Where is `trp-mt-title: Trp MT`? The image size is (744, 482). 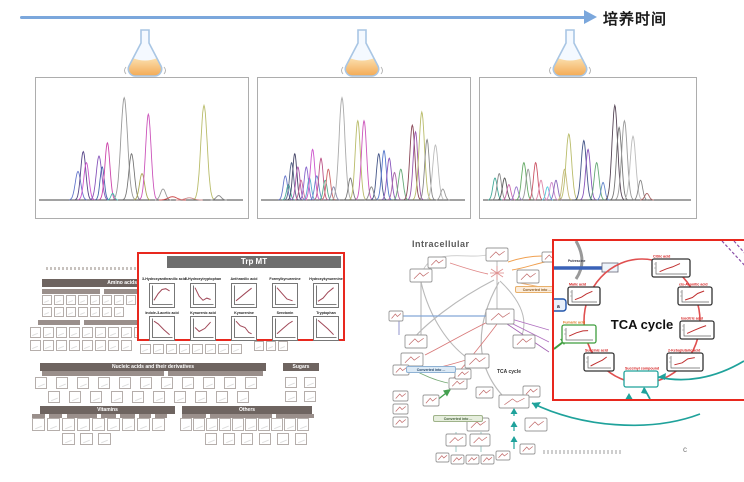
trp-mt-title: Trp MT is located at coordinates (254, 262).